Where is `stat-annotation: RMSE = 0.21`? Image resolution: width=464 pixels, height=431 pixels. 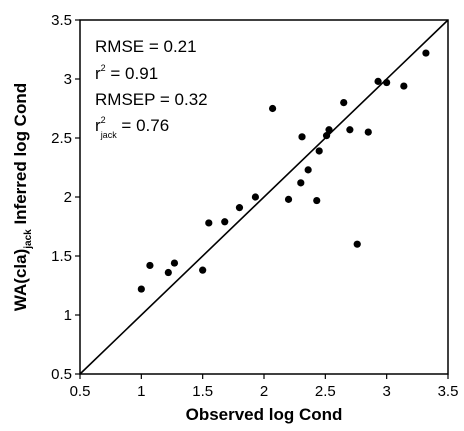 stat-annotation: RMSE = 0.21 is located at coordinates (146, 46).